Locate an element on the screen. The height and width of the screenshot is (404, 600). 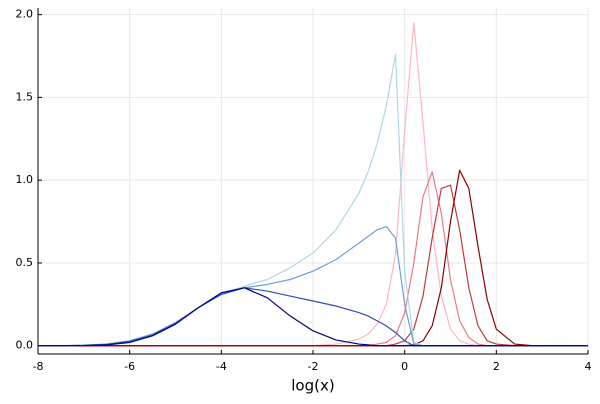
x-tick-label: 4 is located at coordinates (588, 366).